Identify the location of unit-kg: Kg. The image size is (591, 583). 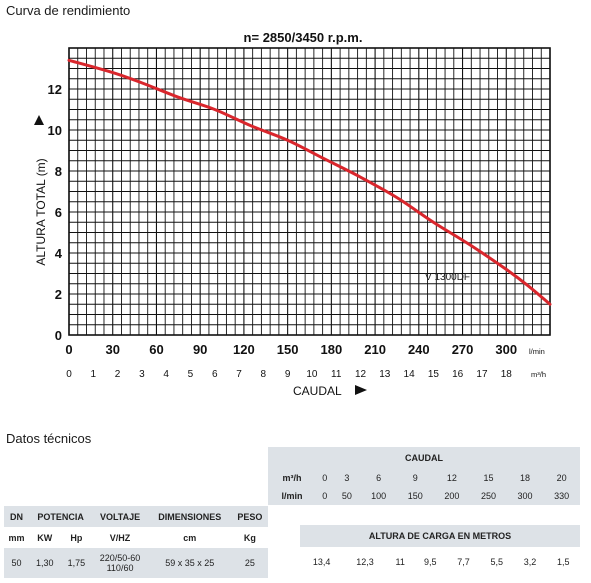
(249, 537).